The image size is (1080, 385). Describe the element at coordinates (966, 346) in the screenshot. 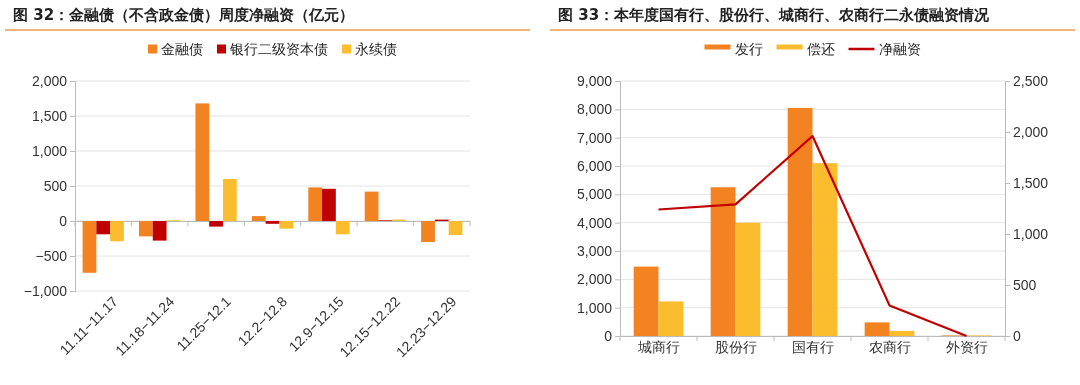

I see `x-tick-label: 外资行` at that location.